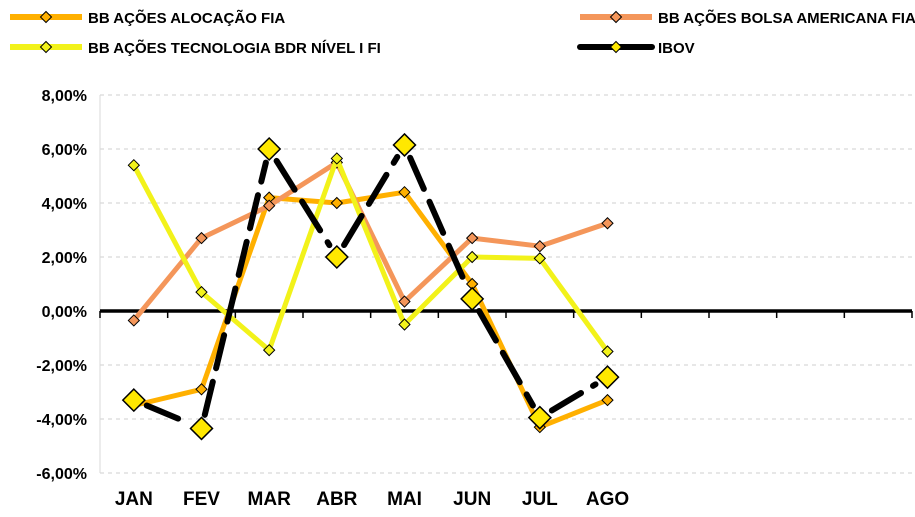 This screenshot has height=517, width=915. What do you see at coordinates (134, 499) in the screenshot?
I see `x-tick-label: JAN` at bounding box center [134, 499].